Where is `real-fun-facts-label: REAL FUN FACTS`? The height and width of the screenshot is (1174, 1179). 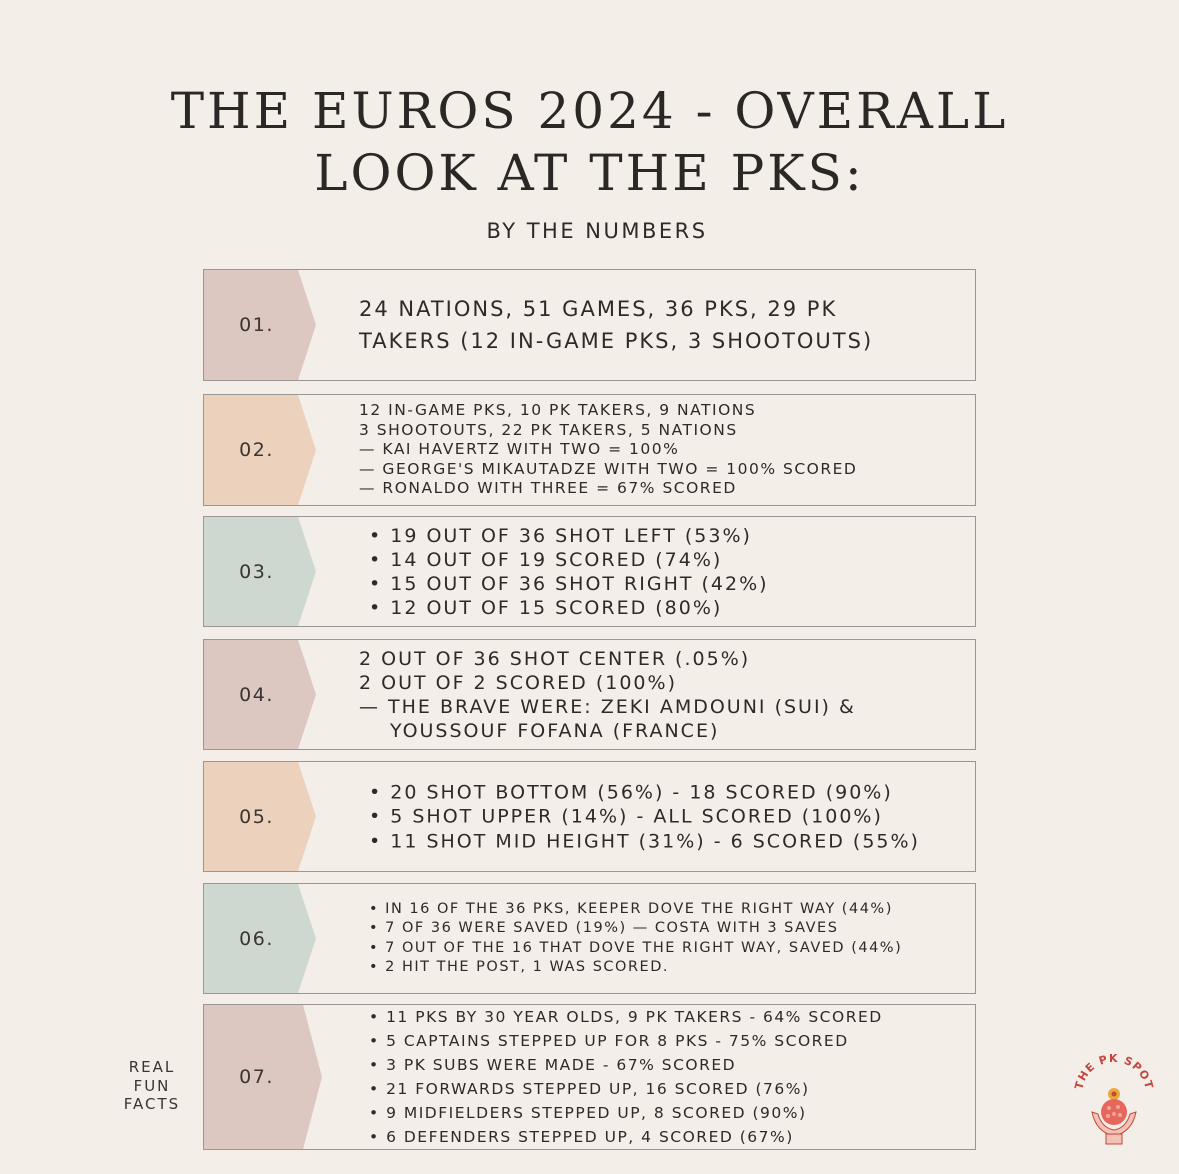
real-fun-facts-label: REAL FUN FACTS is located at coordinates (152, 1086).